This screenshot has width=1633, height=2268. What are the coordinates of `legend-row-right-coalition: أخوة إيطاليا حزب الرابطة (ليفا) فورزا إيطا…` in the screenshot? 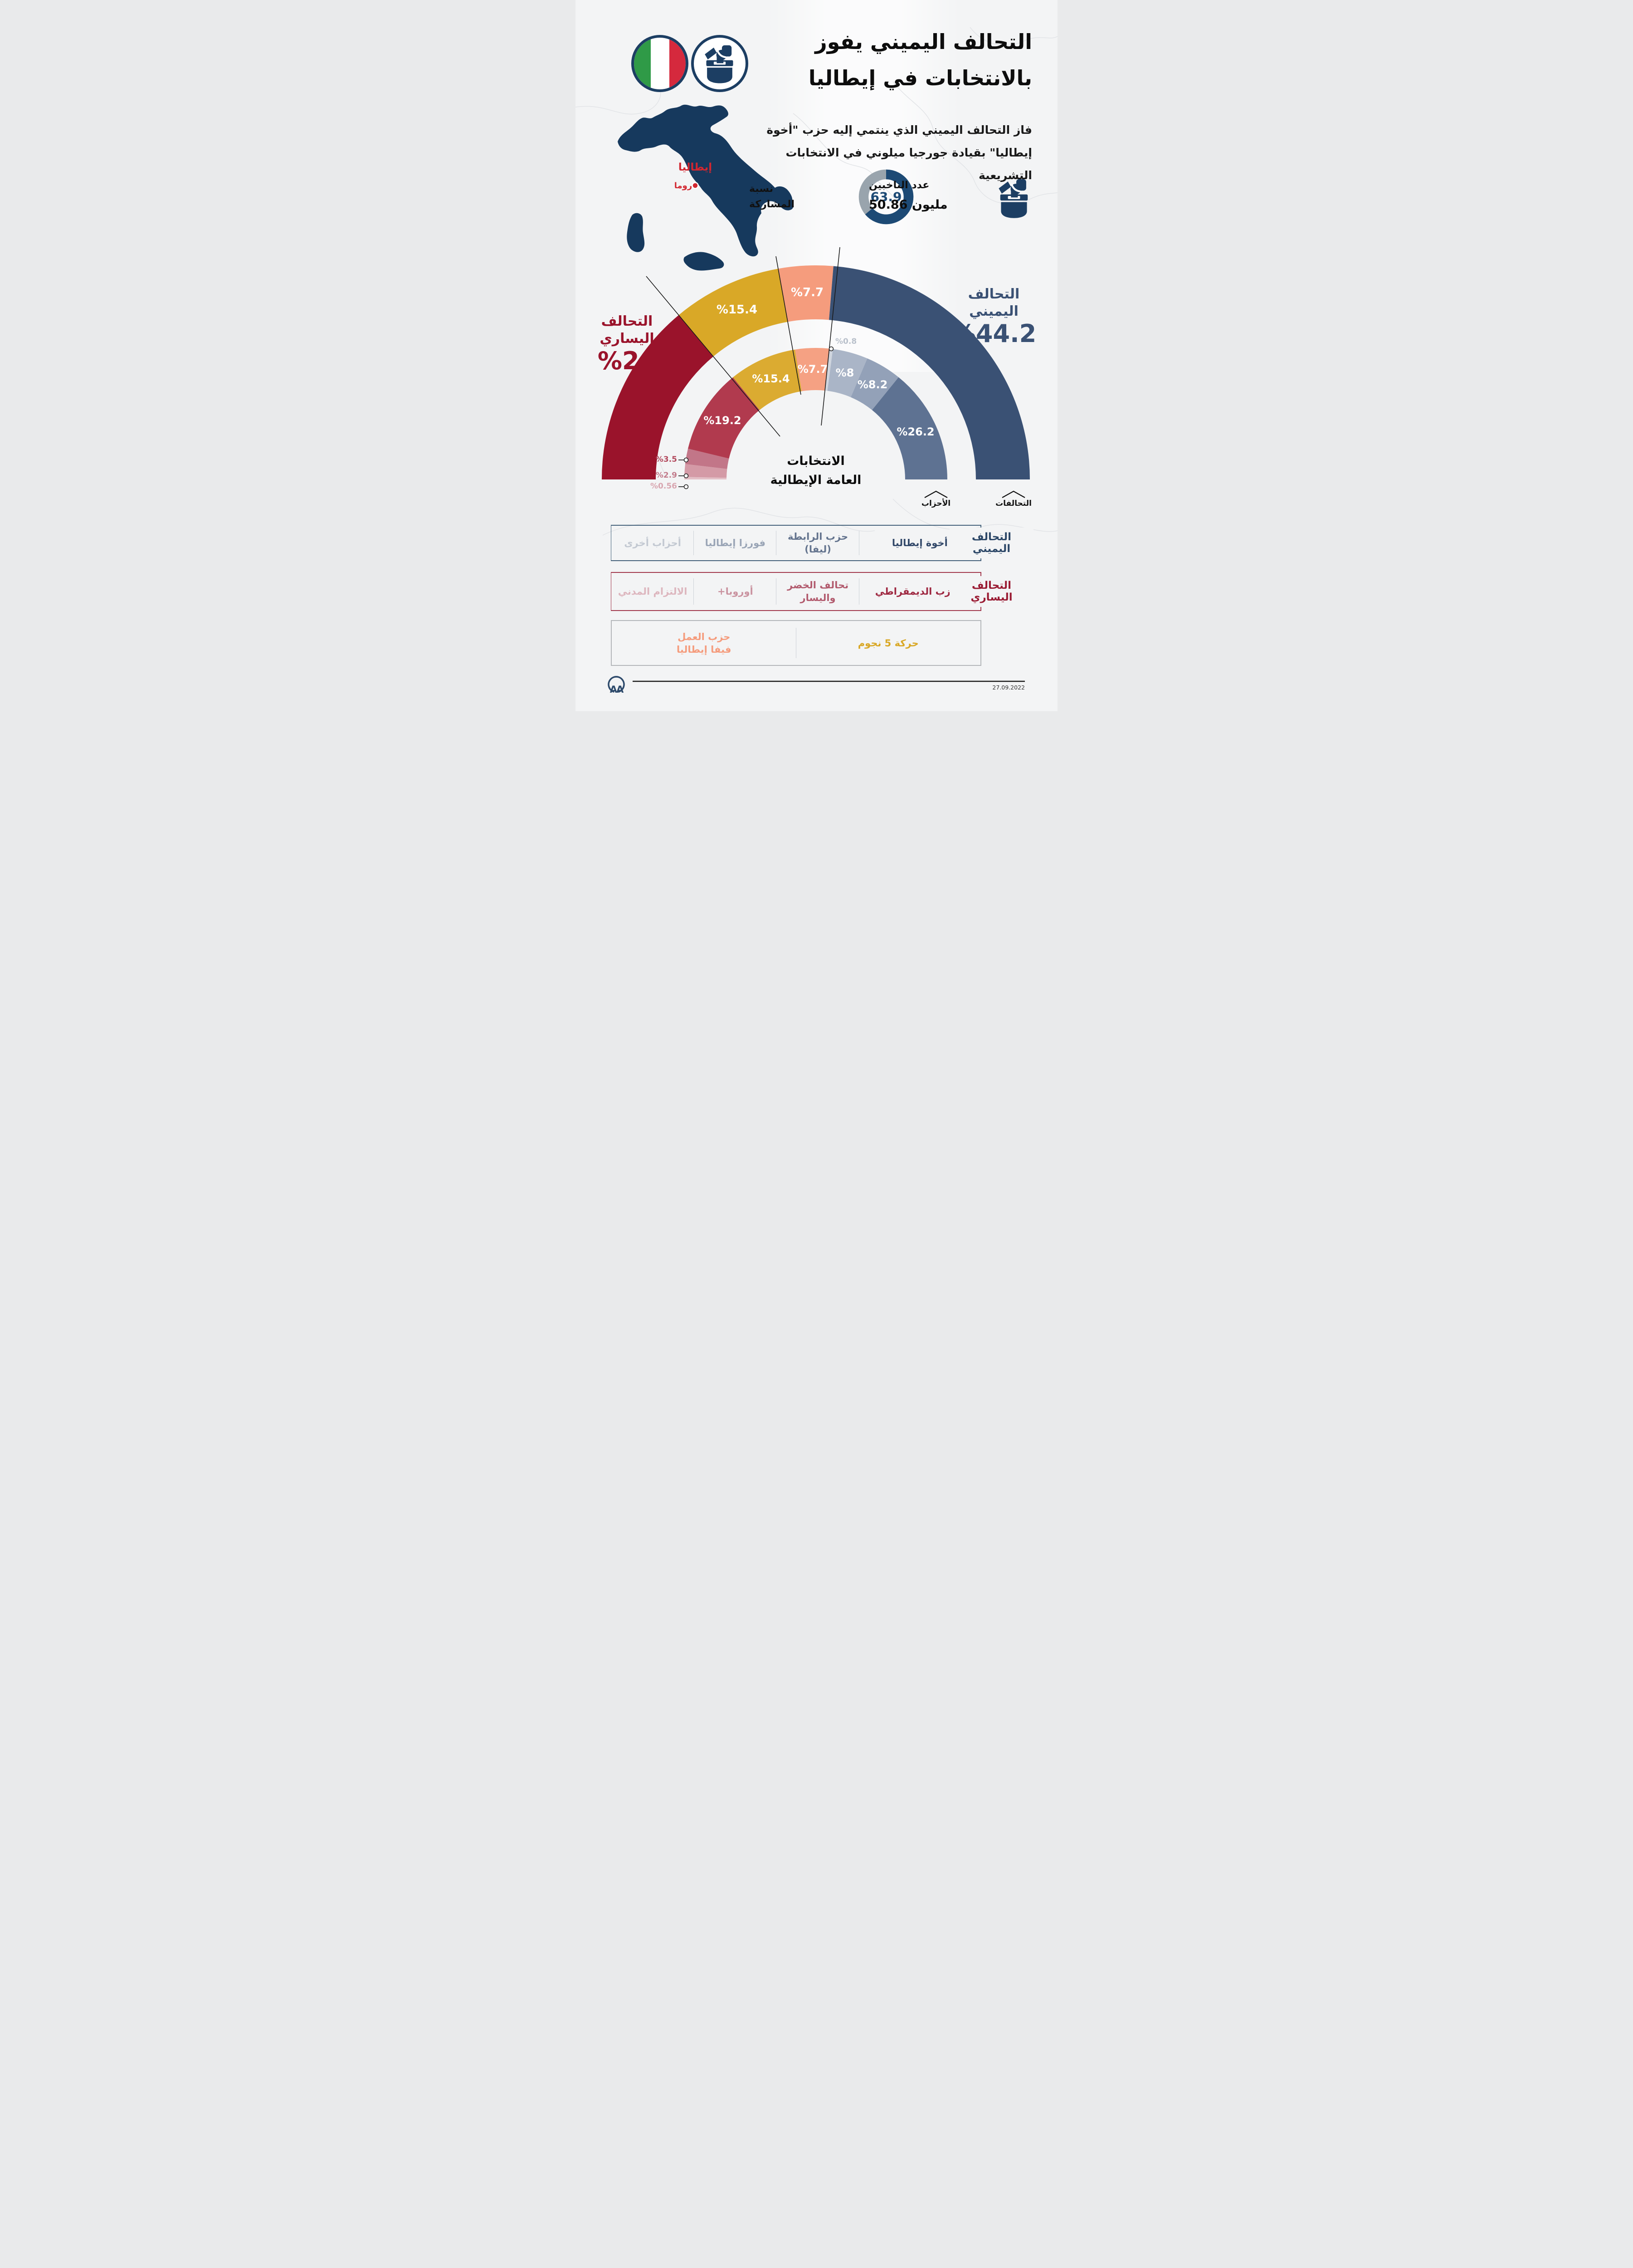 It's located at (822, 543).